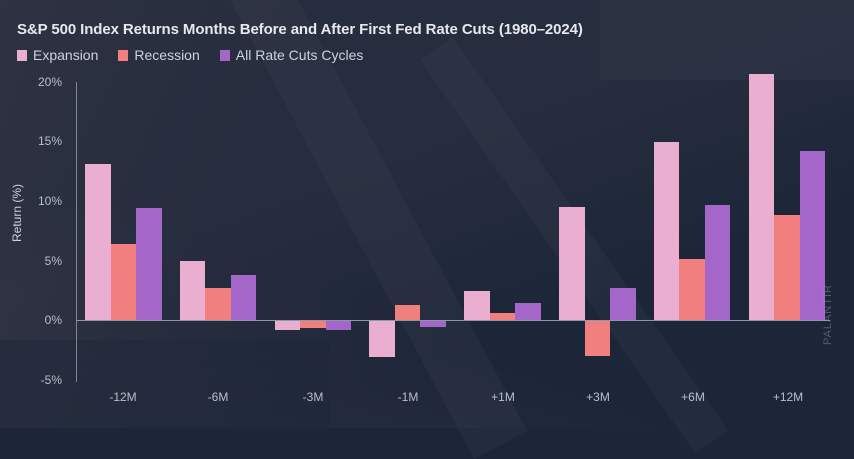  I want to click on legend: Expansion Recession All Rate Cuts Cycles, so click(190, 55).